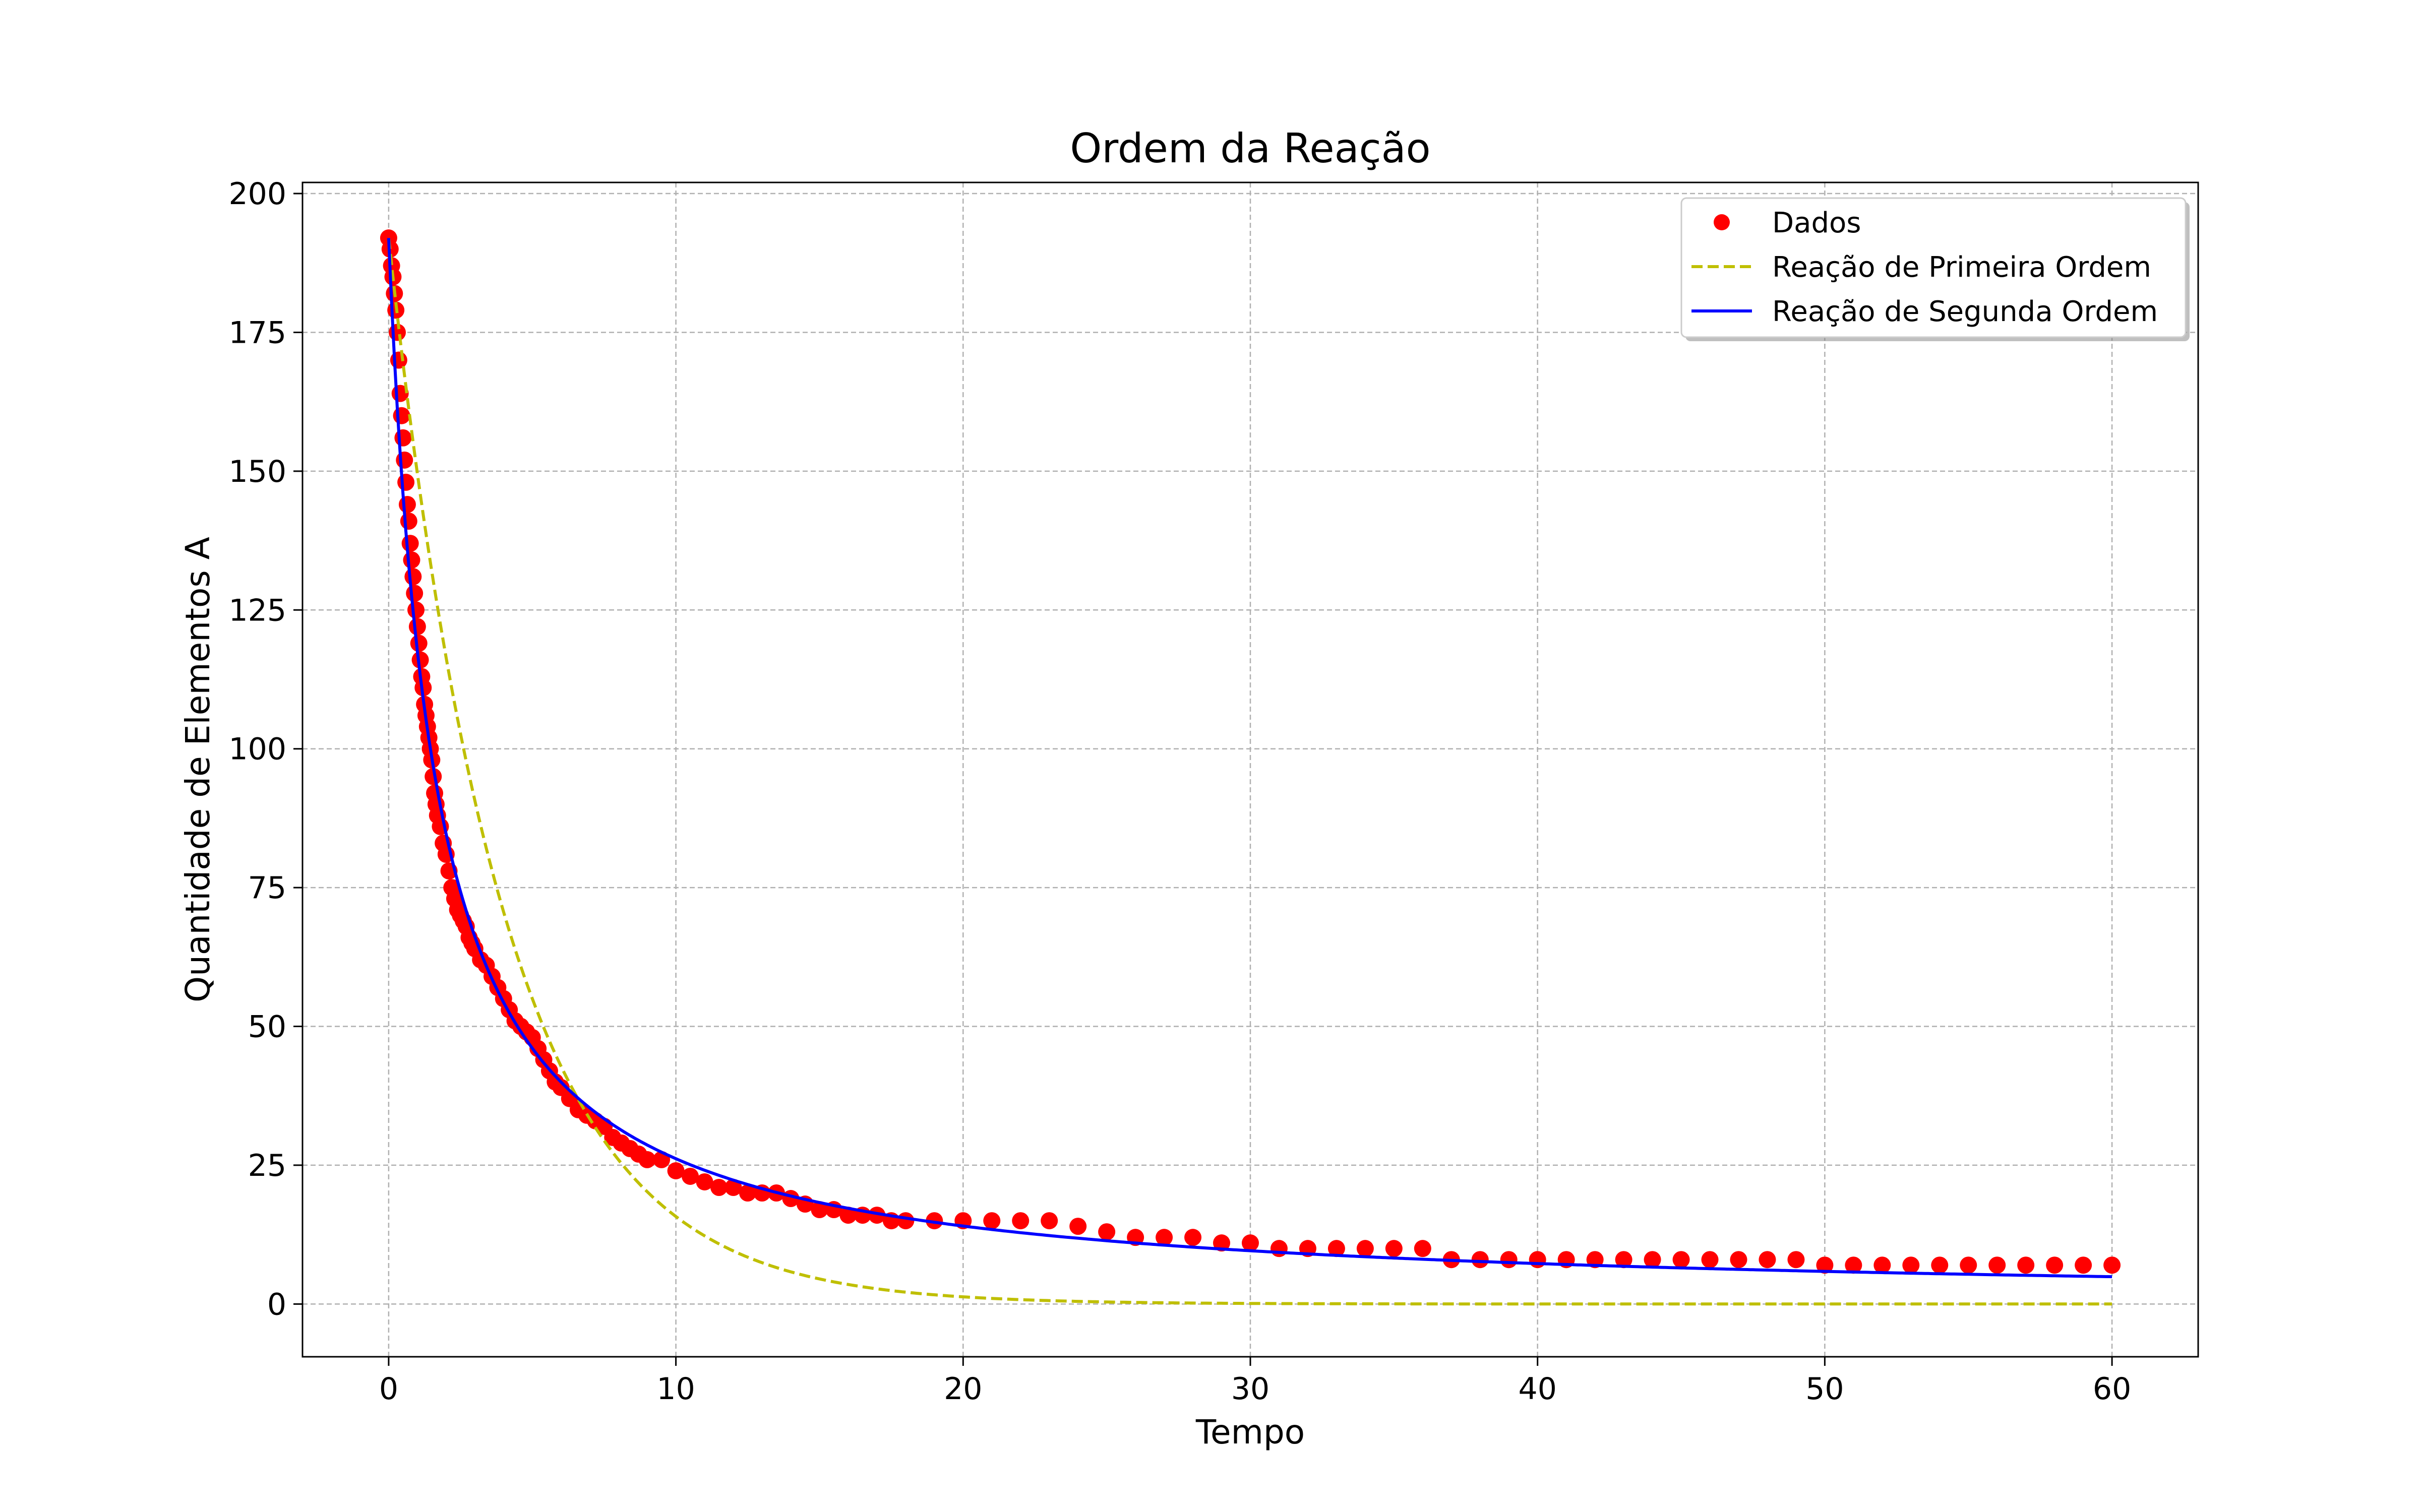 This screenshot has width=2420, height=1512. What do you see at coordinates (1824, 1389) in the screenshot?
I see `x-tick-label: 50` at bounding box center [1824, 1389].